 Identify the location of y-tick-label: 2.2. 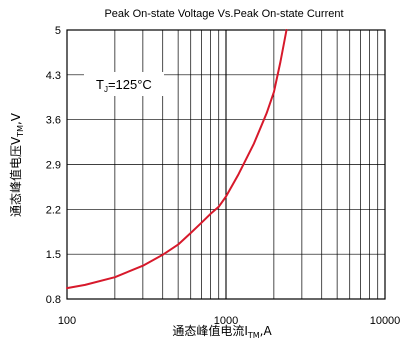
(53, 210).